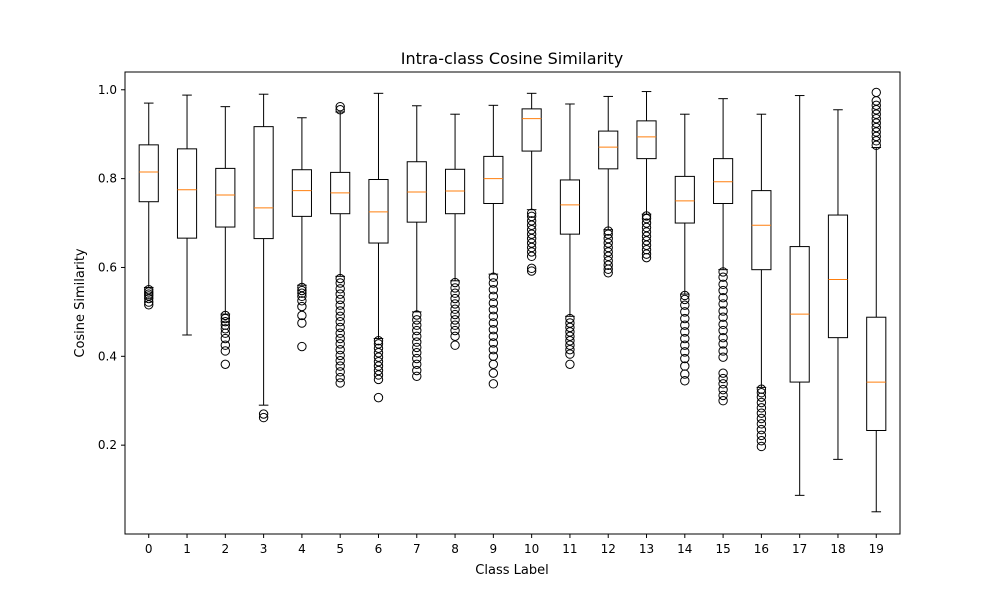  Describe the element at coordinates (107, 445) in the screenshot. I see `y-tick-label: 0.2` at that location.